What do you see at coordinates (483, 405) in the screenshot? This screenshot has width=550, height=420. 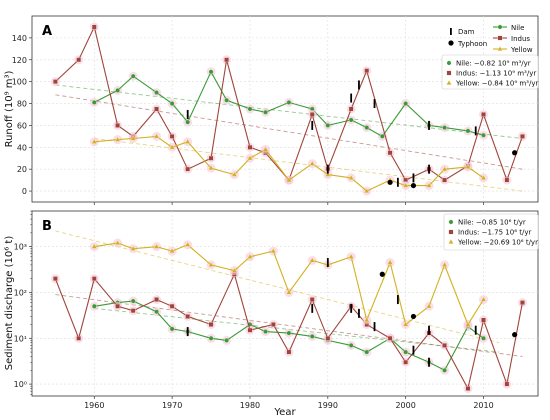 I see `x-tick-label: 2010` at bounding box center [483, 405].